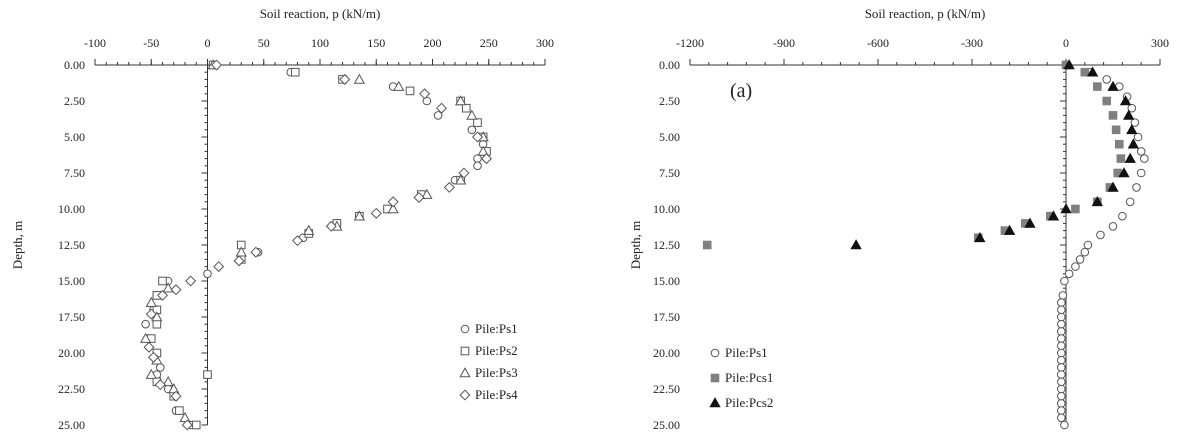 This screenshot has width=1182, height=435. I want to click on series-pile-ps1, so click(1103, 245).